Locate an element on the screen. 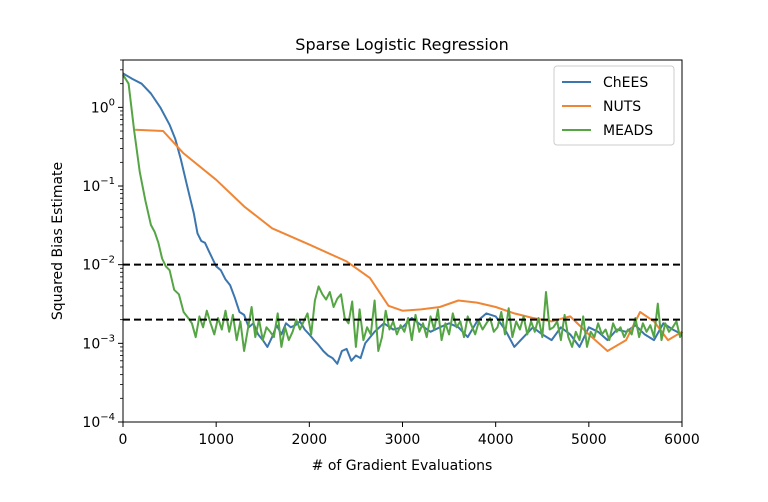 This screenshot has width=768, height=502. y-tick-label: 10⁻³ is located at coordinates (98, 342).